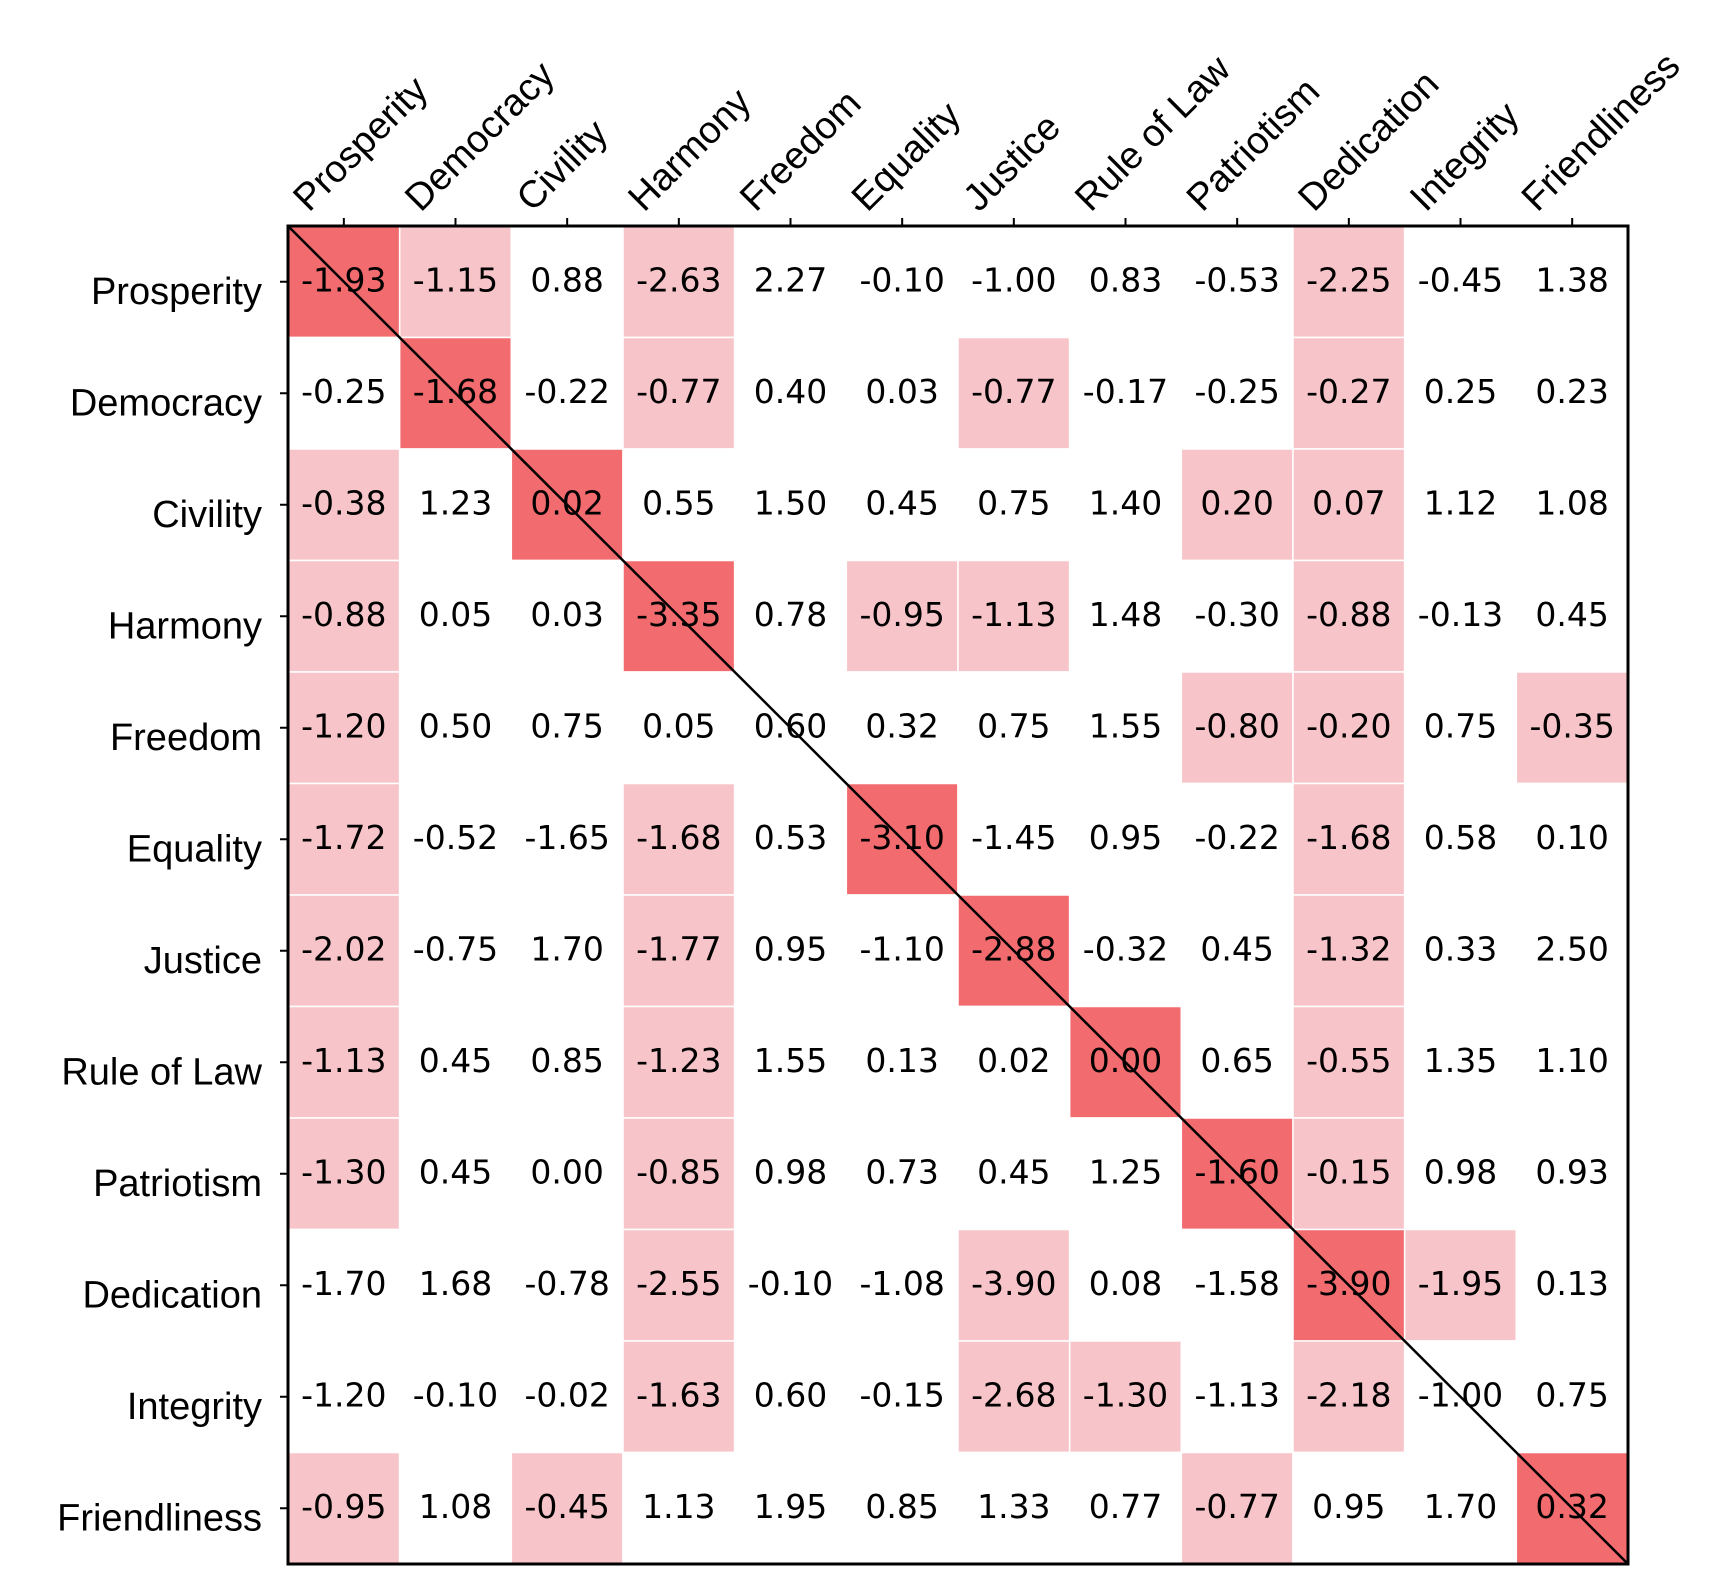 The image size is (1717, 1574). What do you see at coordinates (1013, 1060) in the screenshot?
I see `cell-label: 0.02` at bounding box center [1013, 1060].